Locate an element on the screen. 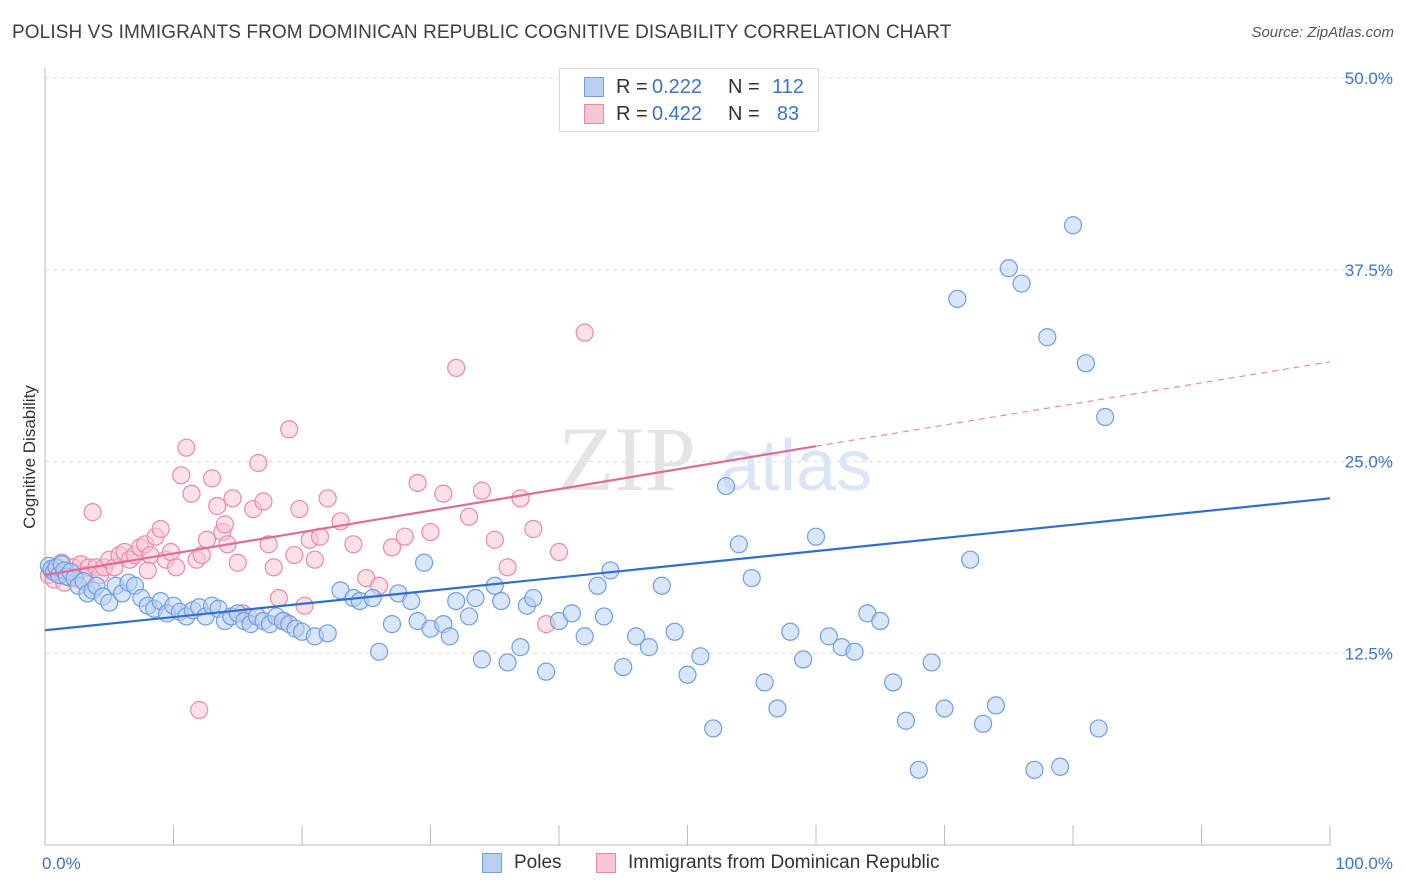  legend-row-dominican: R = 0.422 N = 83 is located at coordinates (696, 114).